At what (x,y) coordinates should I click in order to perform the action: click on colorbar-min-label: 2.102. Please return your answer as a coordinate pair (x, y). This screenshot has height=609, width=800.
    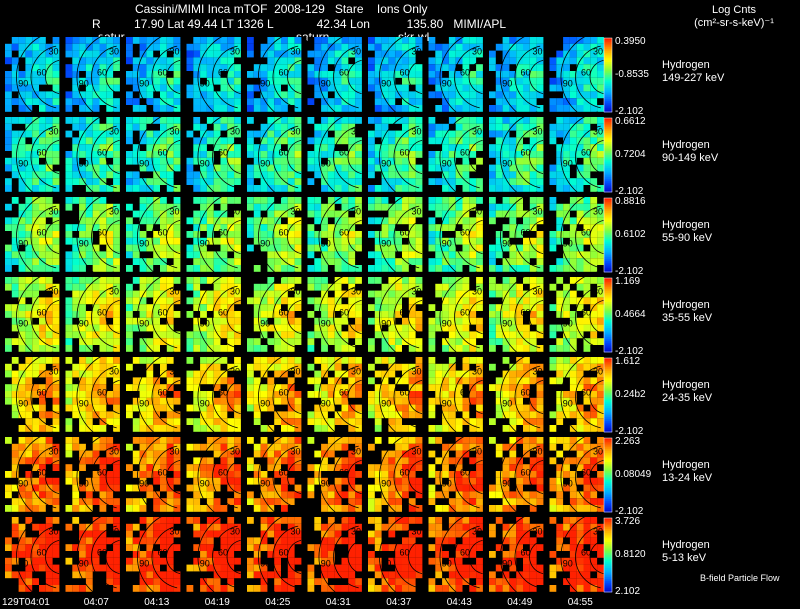
    Looking at the image, I should click on (628, 591).